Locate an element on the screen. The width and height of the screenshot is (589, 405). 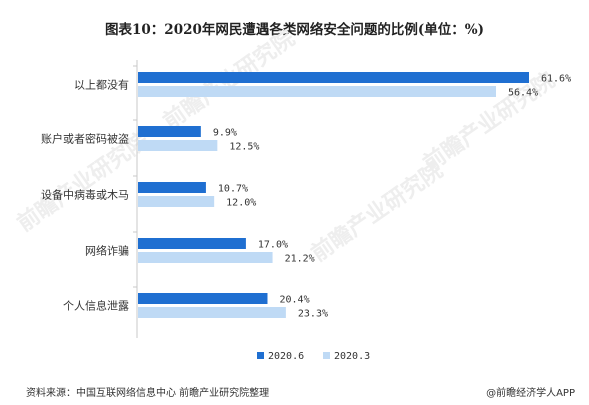
category-label: 以上都没有 is located at coordinates (101, 85).